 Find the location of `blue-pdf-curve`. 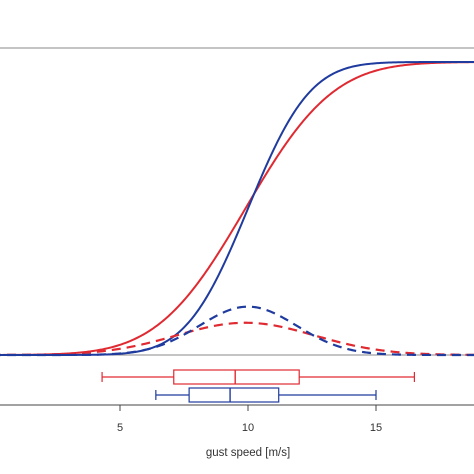

blue-pdf-curve is located at coordinates (237, 331).